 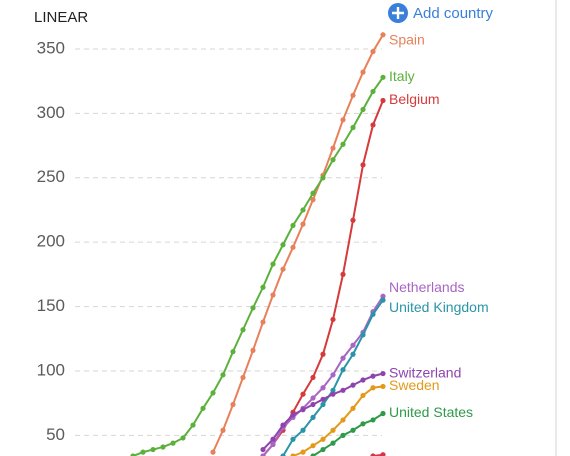 What do you see at coordinates (418, 454) in the screenshot?
I see `series-label: Germany` at bounding box center [418, 454].